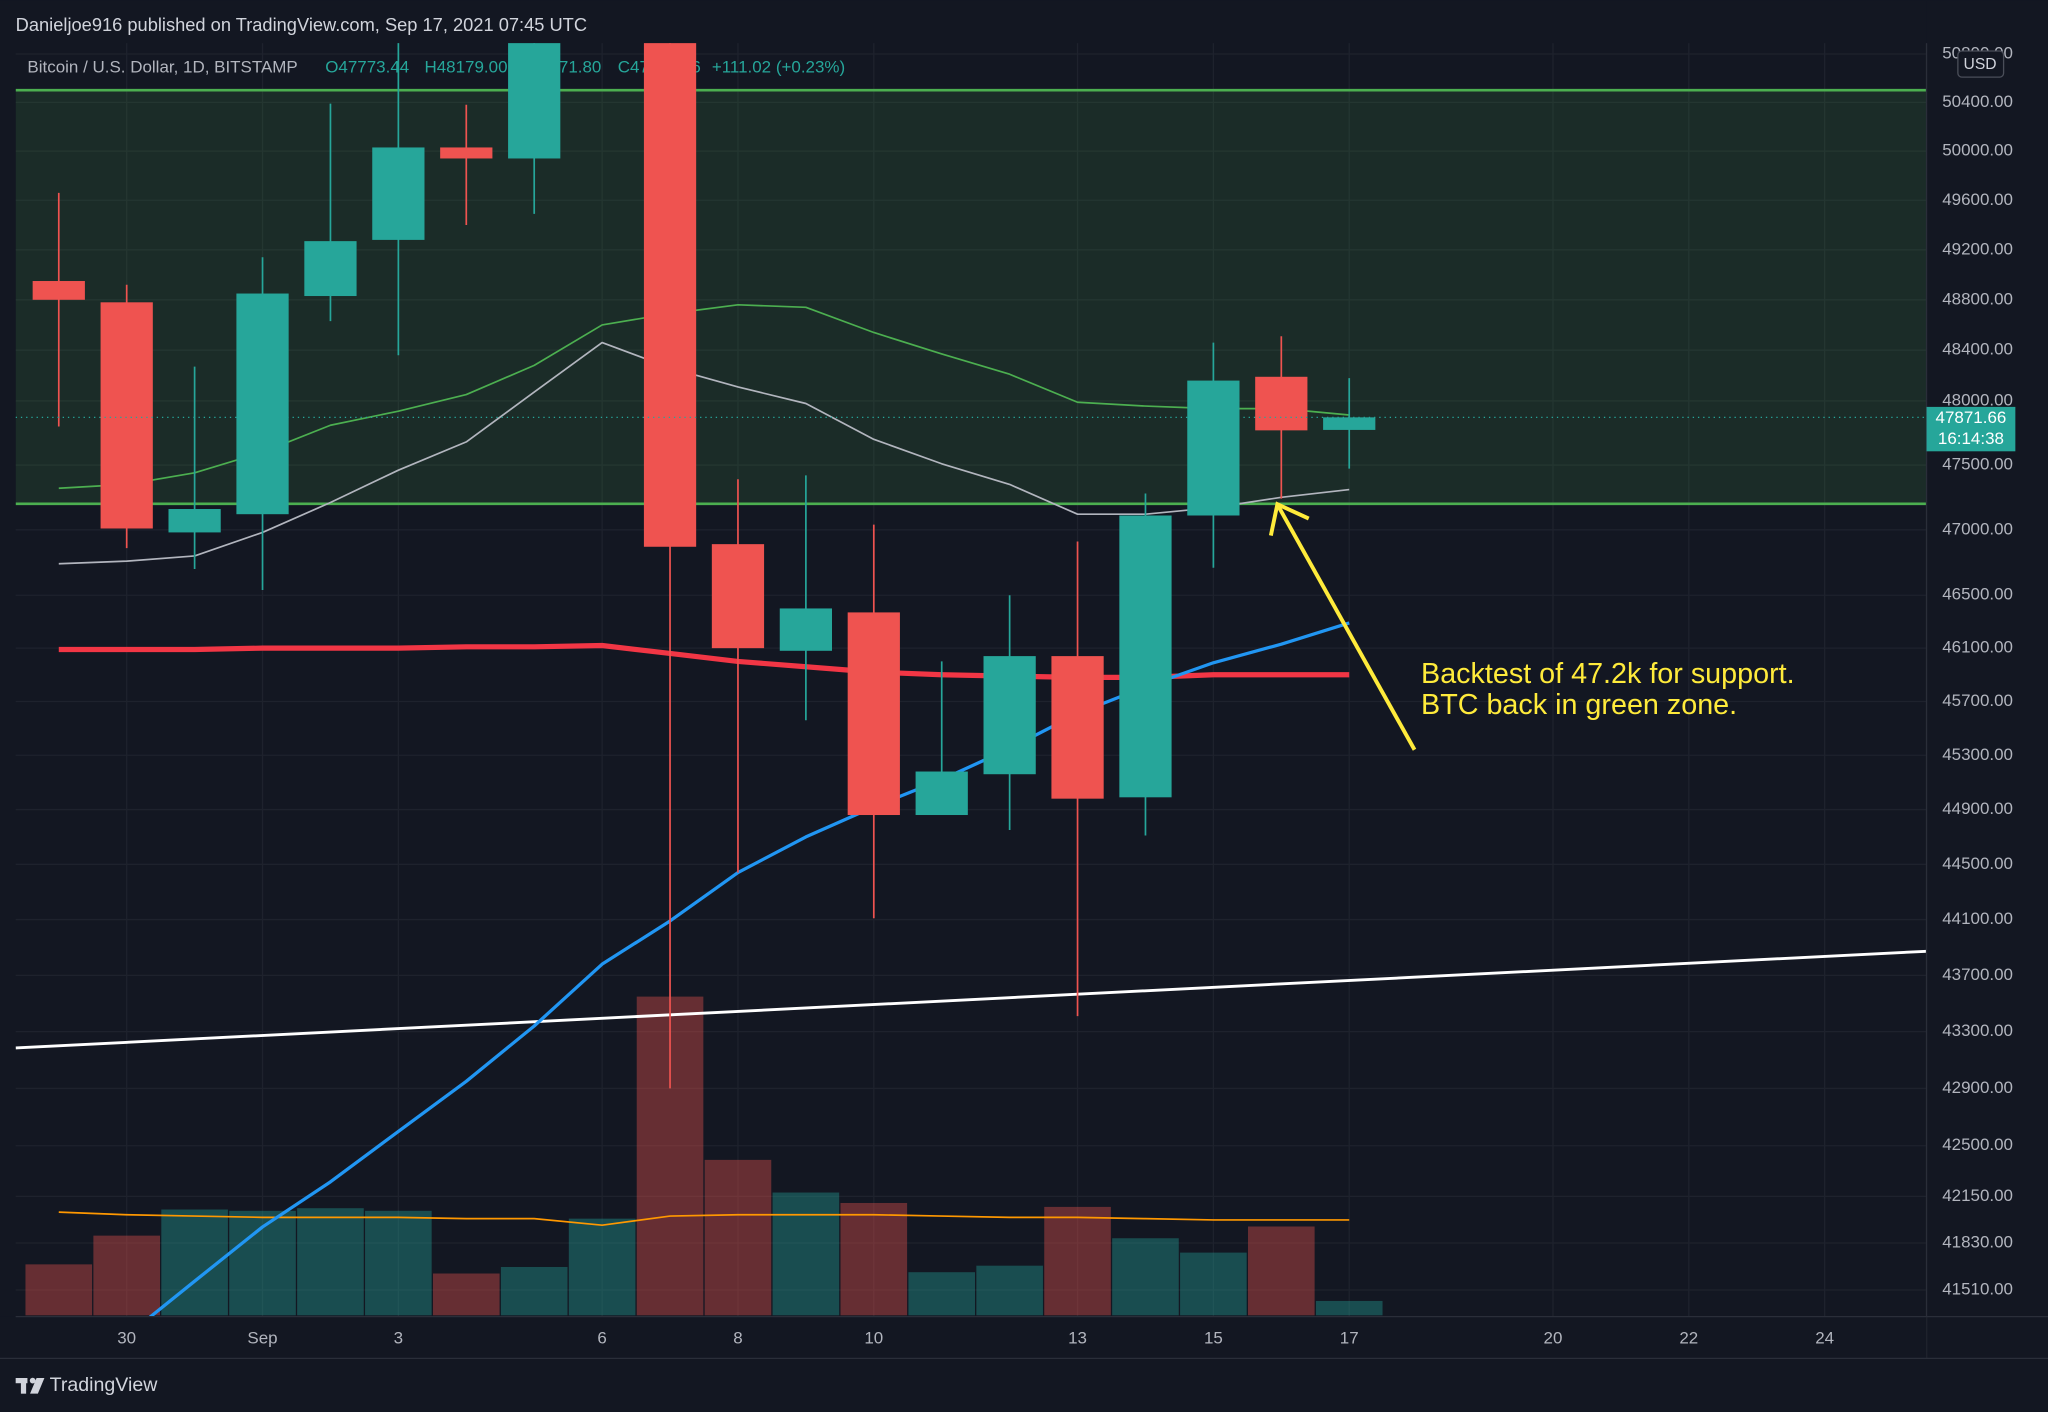 This screenshot has width=2048, height=1412. I want to click on ohlc-change: +111.02 (+0.23%), so click(778, 66).